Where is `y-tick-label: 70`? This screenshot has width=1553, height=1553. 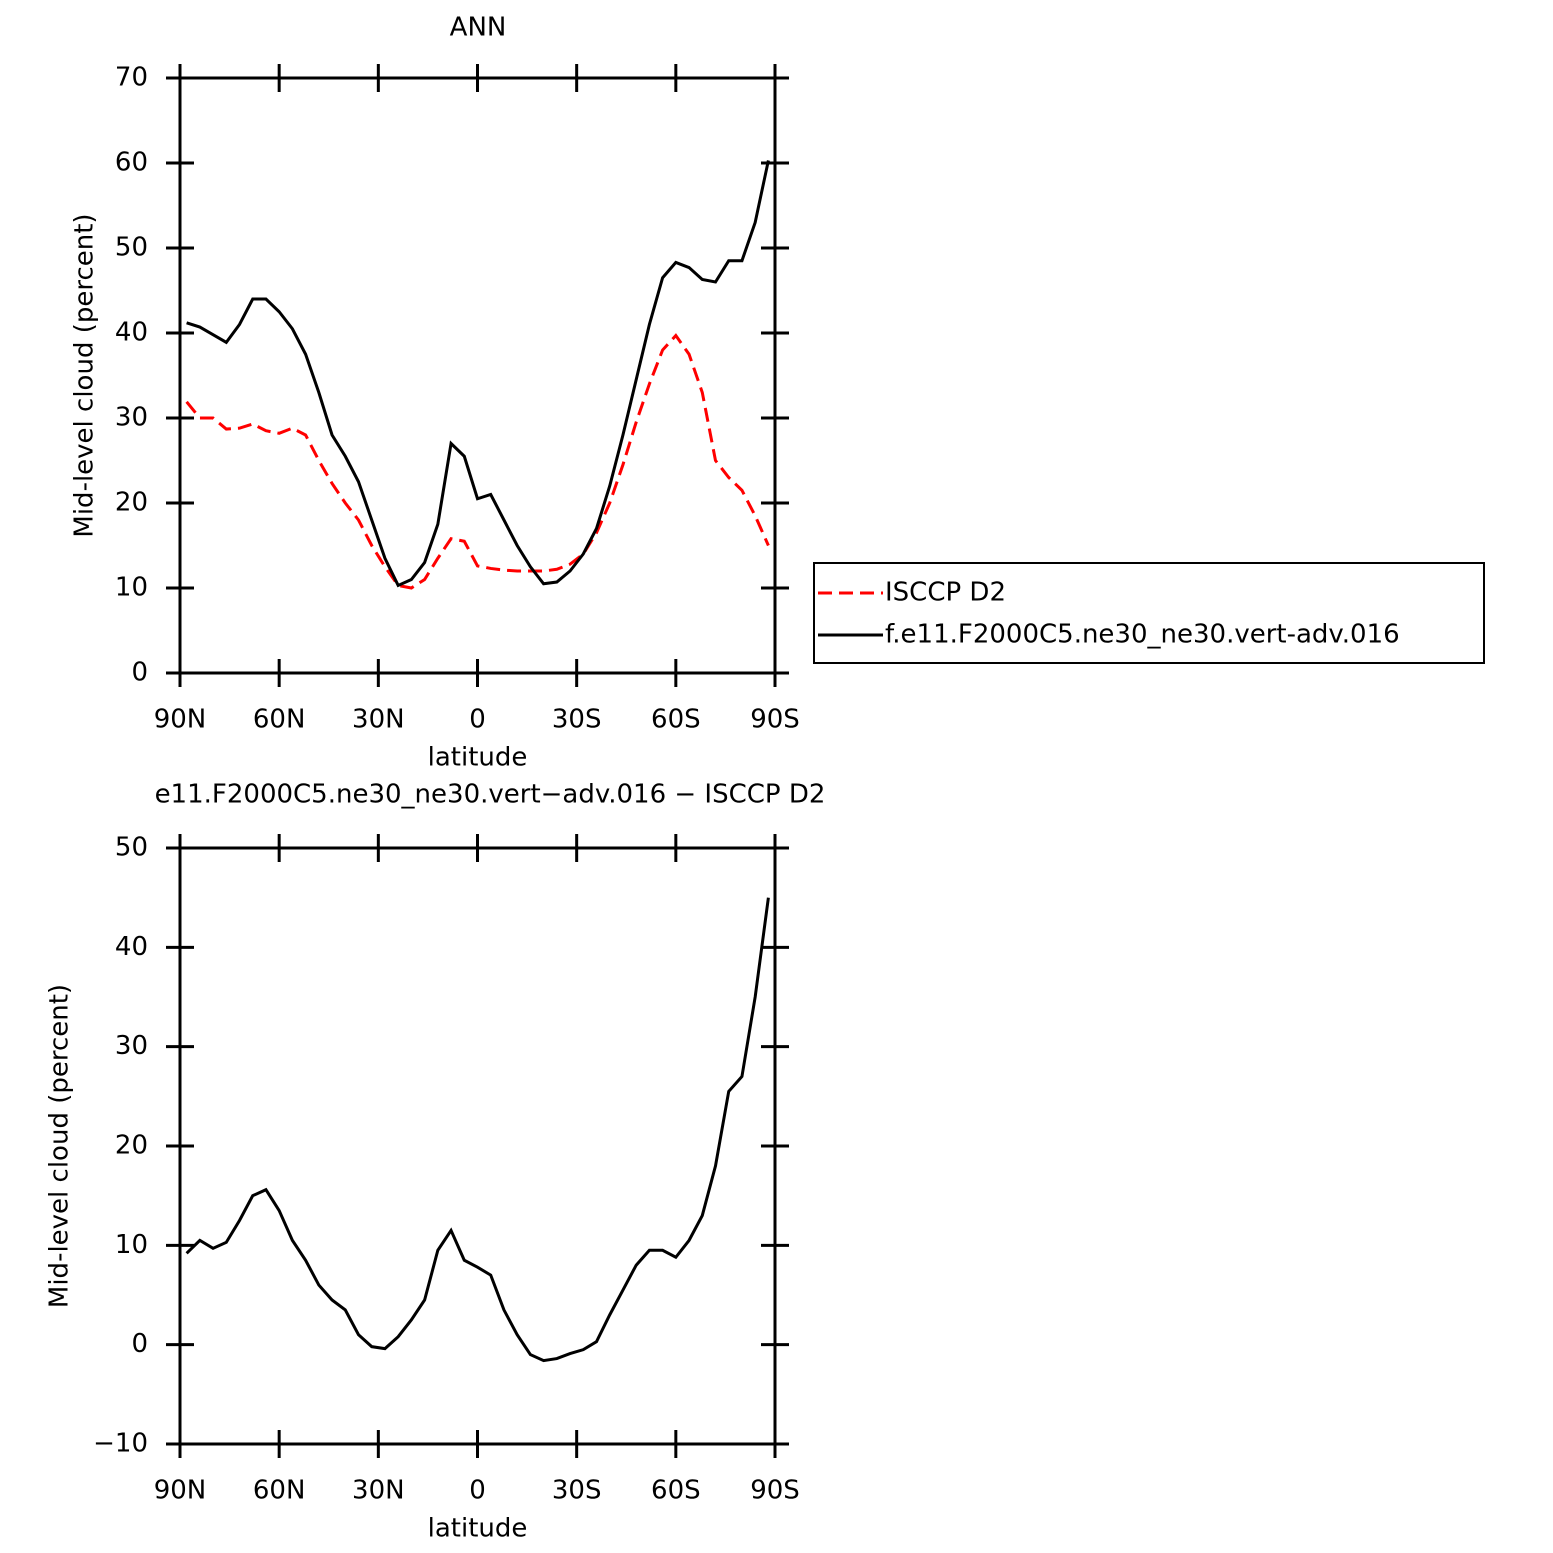 y-tick-label: 70 is located at coordinates (131, 78).